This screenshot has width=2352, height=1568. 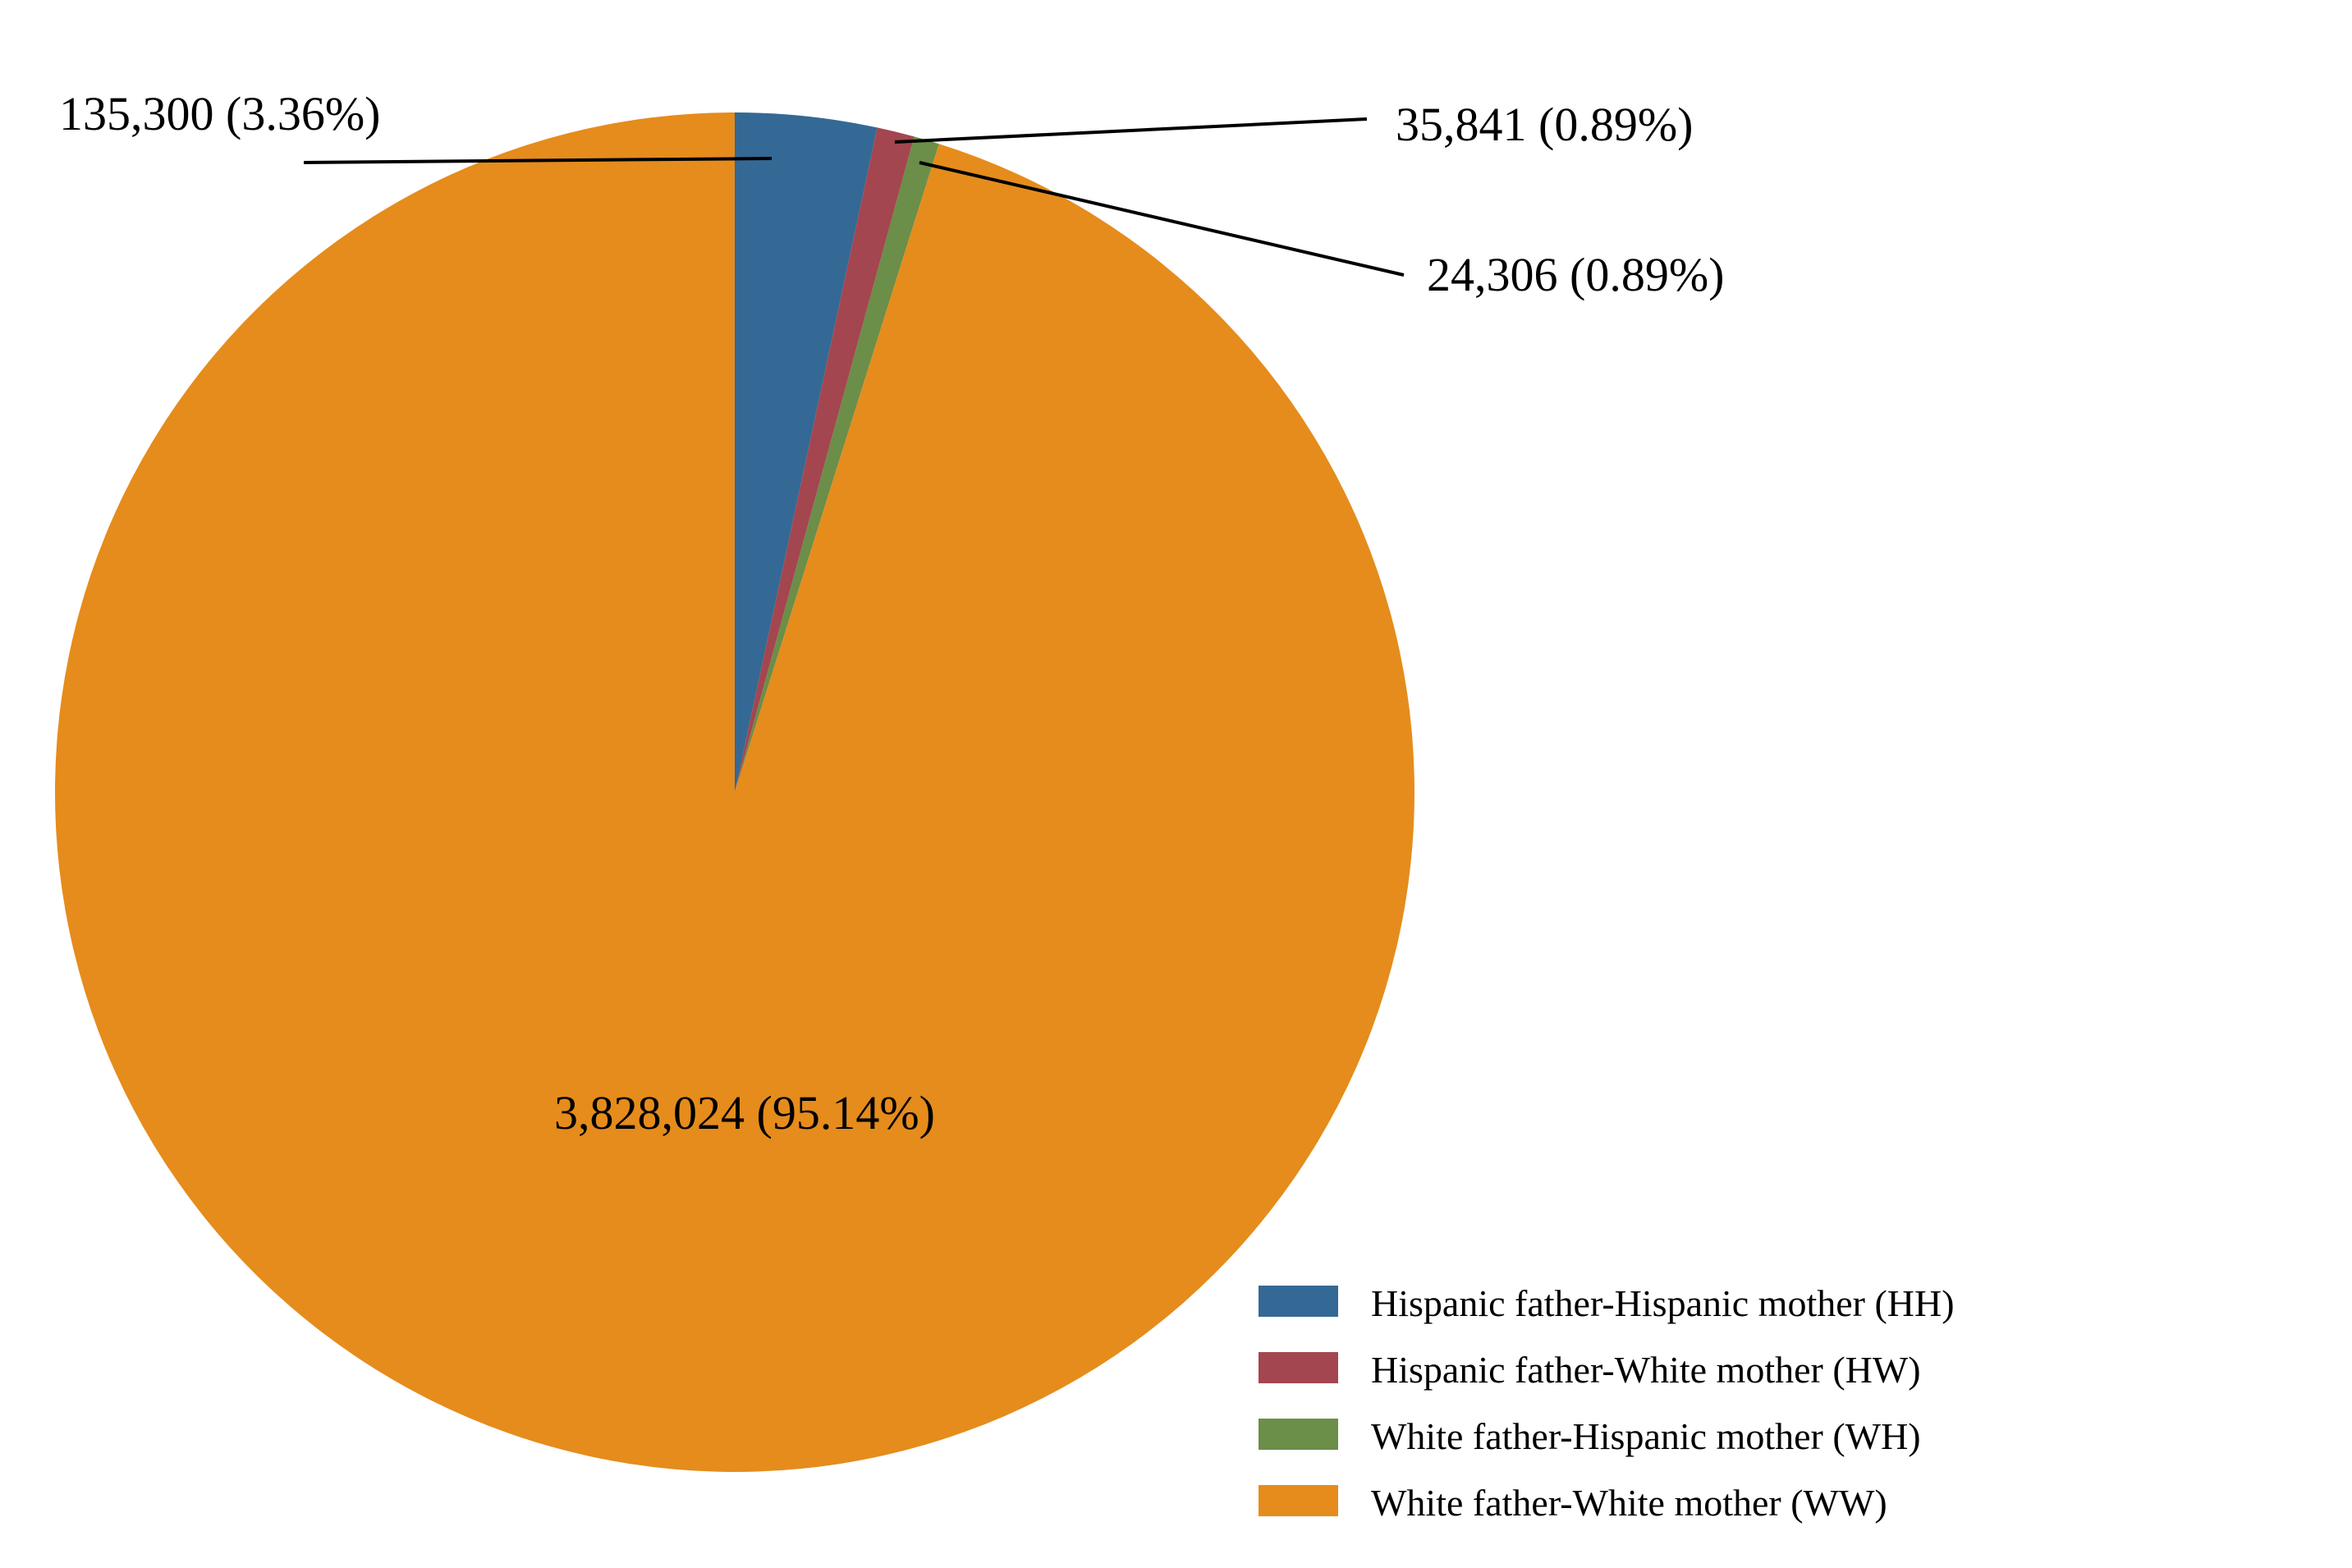 I want to click on legend-item: Hispanic father-White mother (HW), so click(x=1590, y=1370).